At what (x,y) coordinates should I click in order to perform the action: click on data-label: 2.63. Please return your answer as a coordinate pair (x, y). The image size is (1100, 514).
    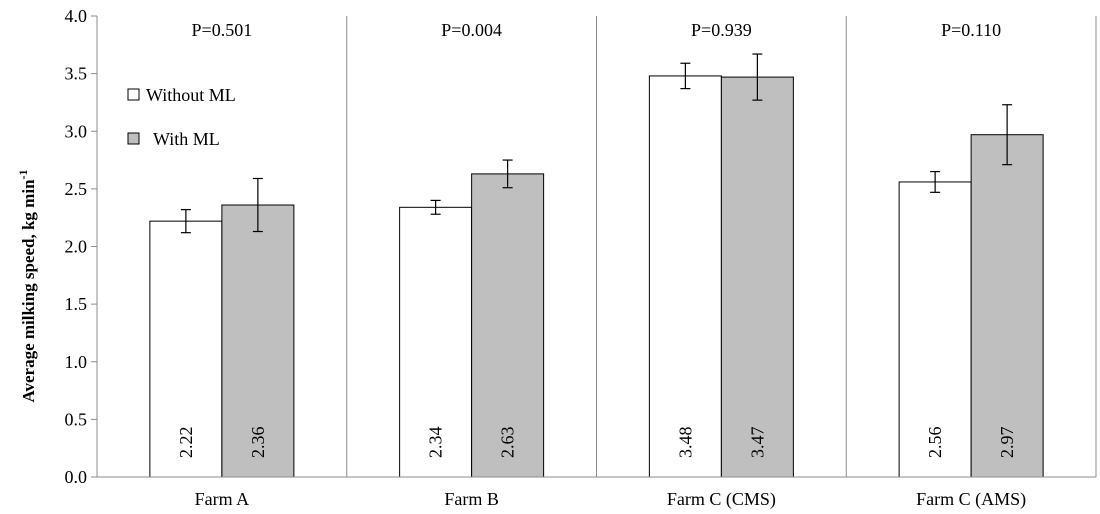
    Looking at the image, I should click on (508, 443).